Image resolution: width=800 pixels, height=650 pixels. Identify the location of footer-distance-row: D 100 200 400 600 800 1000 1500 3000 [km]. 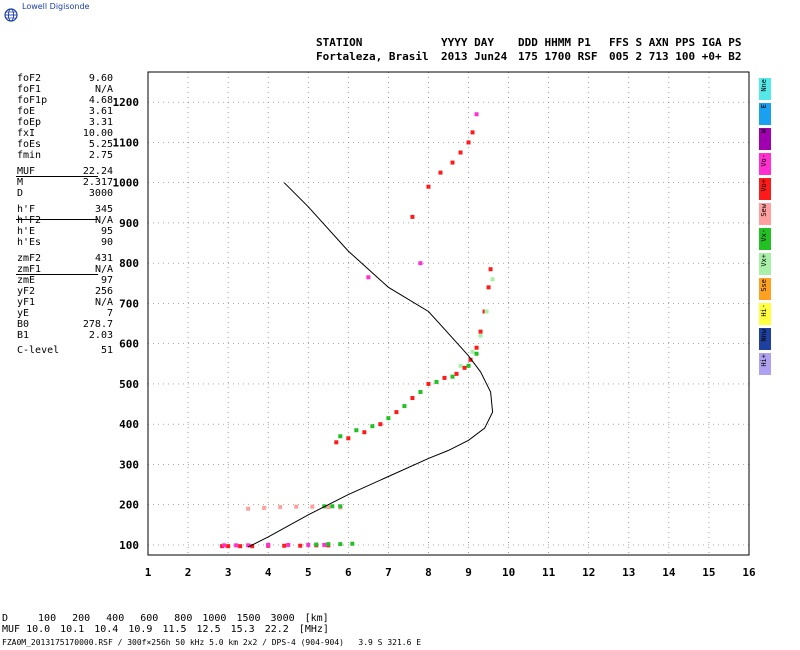
(165, 618).